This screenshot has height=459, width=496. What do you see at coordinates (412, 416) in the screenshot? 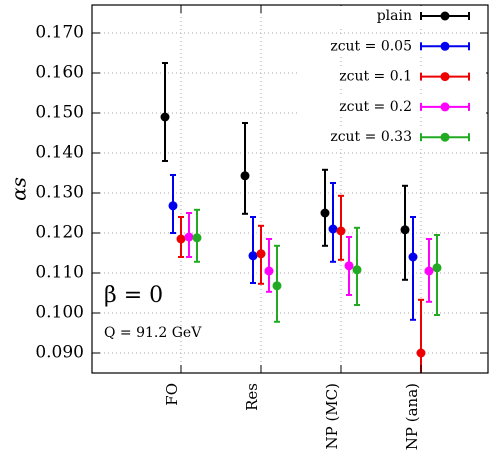
I see `x-tick-label: NP (ana)` at bounding box center [412, 416].